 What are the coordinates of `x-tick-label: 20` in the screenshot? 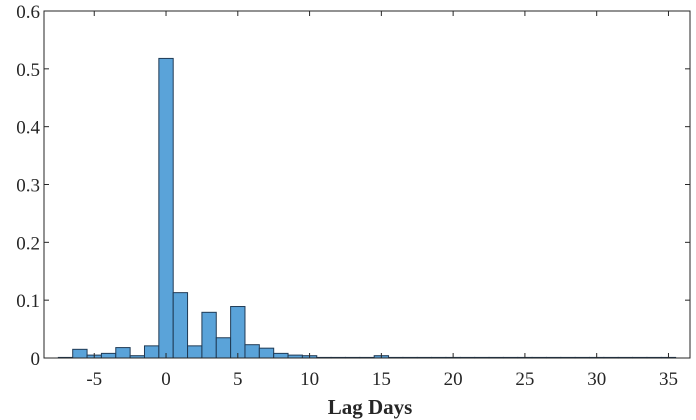 It's located at (453, 379).